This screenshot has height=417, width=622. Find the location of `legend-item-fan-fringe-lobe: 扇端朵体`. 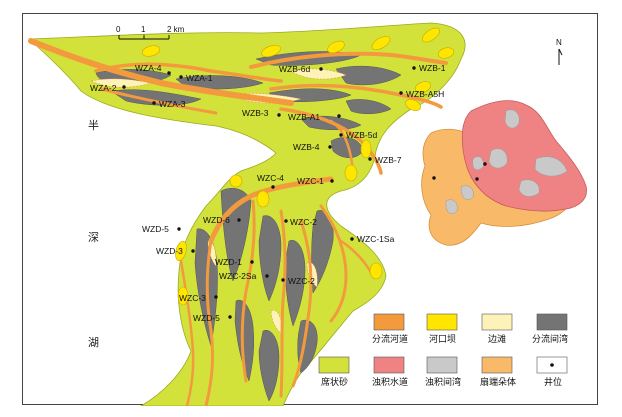

legend-item-fan-fringe-lobe: 扇端朵体 is located at coordinates (498, 372).